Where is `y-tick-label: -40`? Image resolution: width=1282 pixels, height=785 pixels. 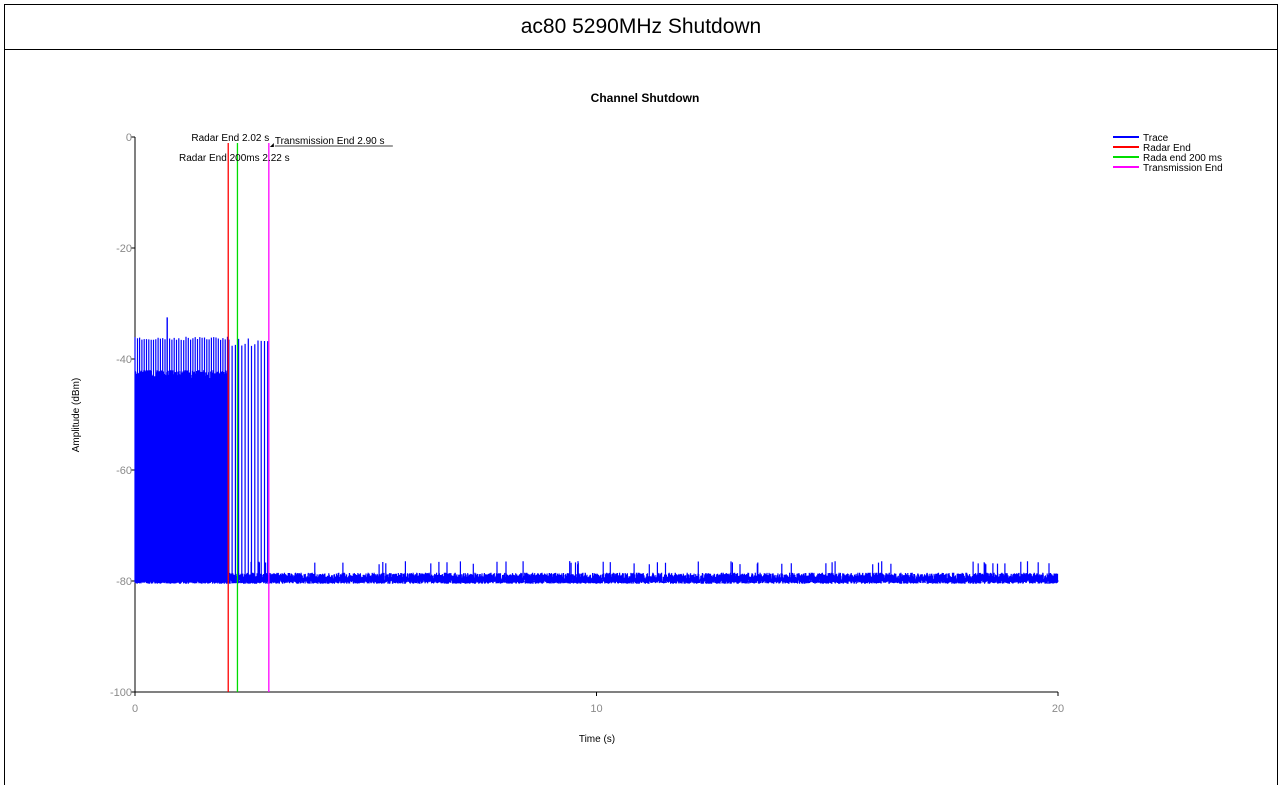
y-tick-label: -40 is located at coordinates (124, 360).